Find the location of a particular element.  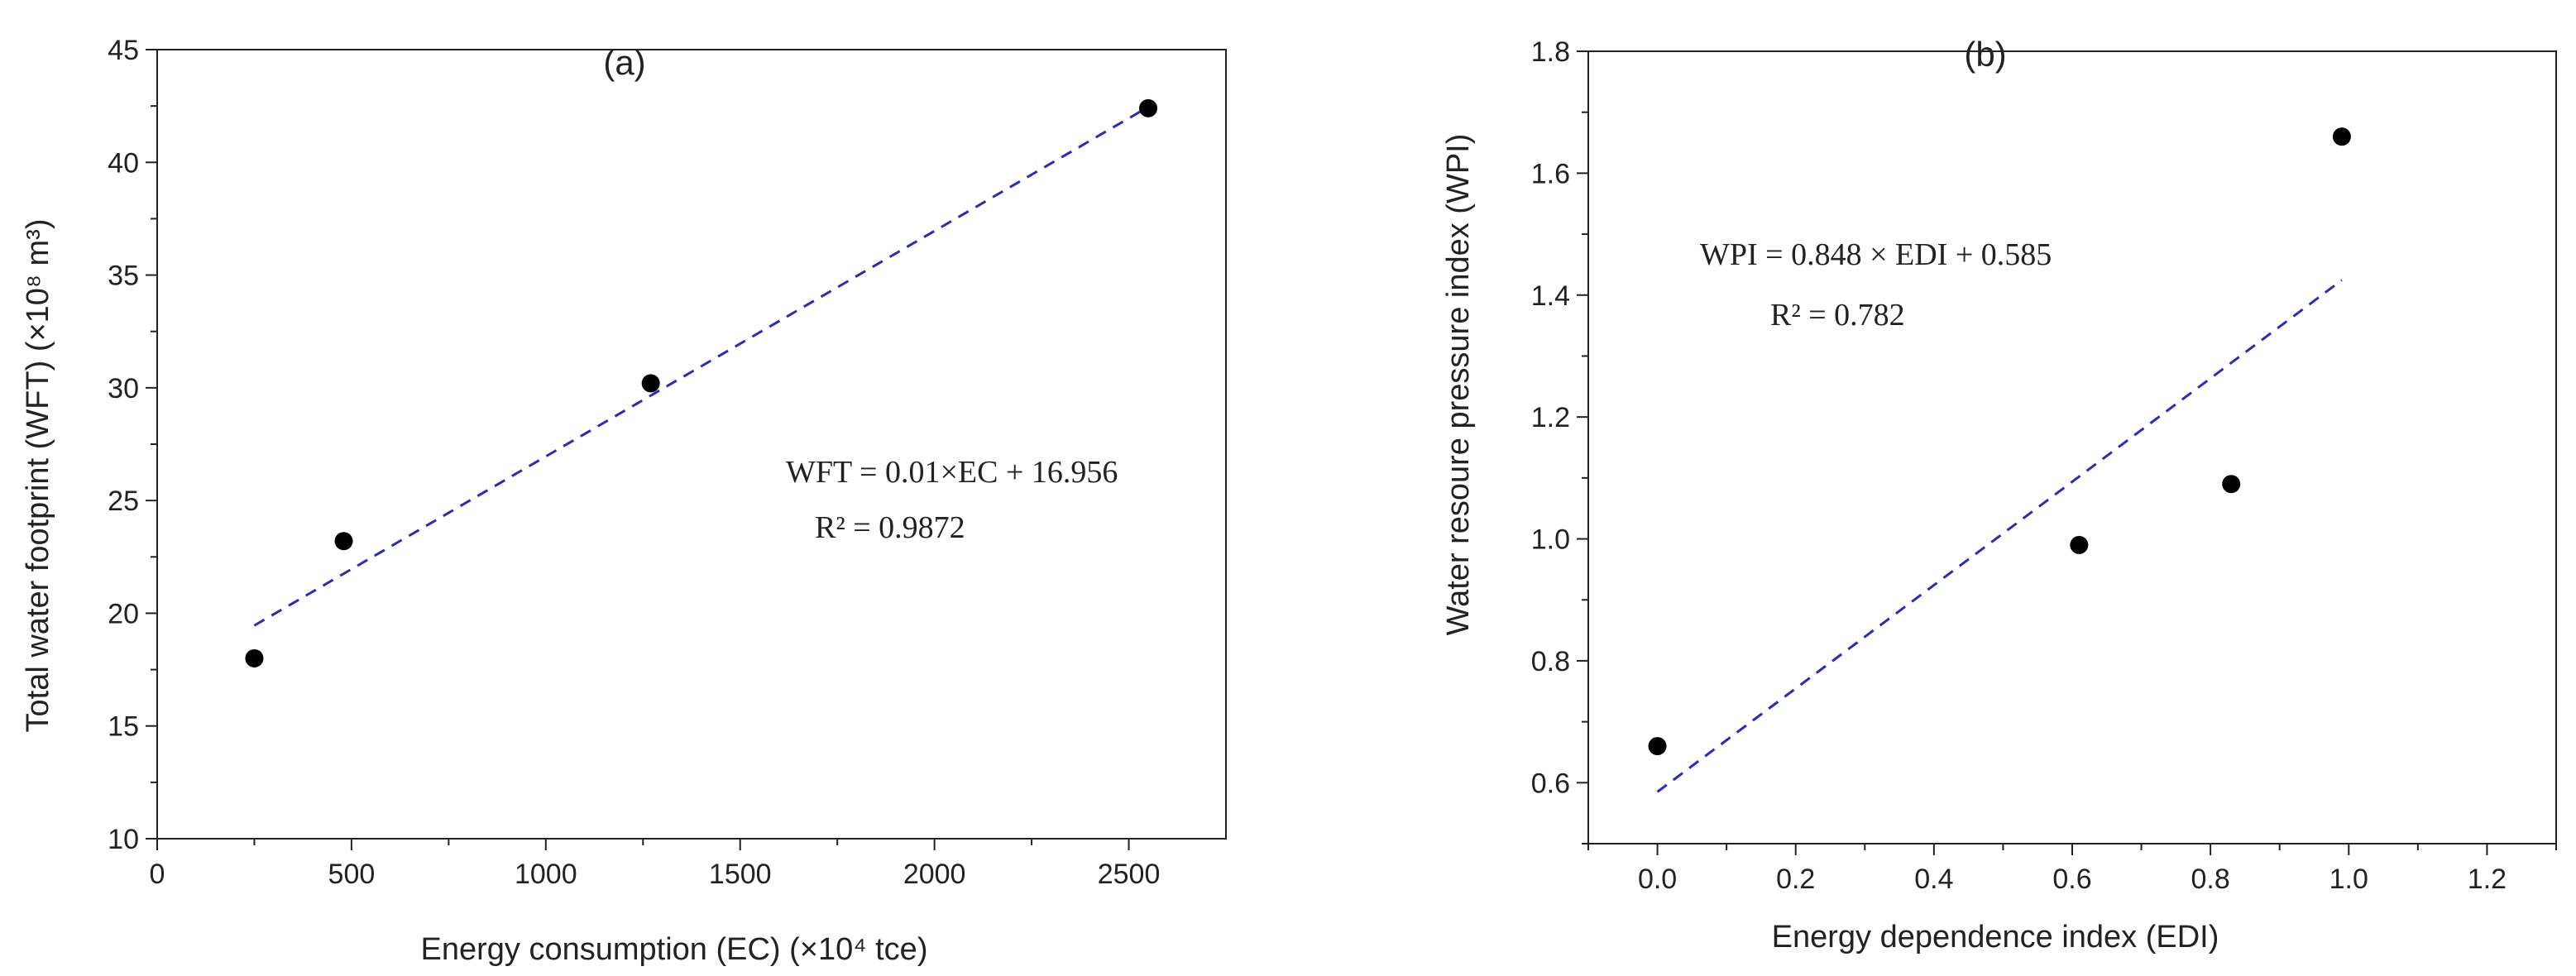

panel-b-y-tick-label: 1.4 is located at coordinates (1551, 296).